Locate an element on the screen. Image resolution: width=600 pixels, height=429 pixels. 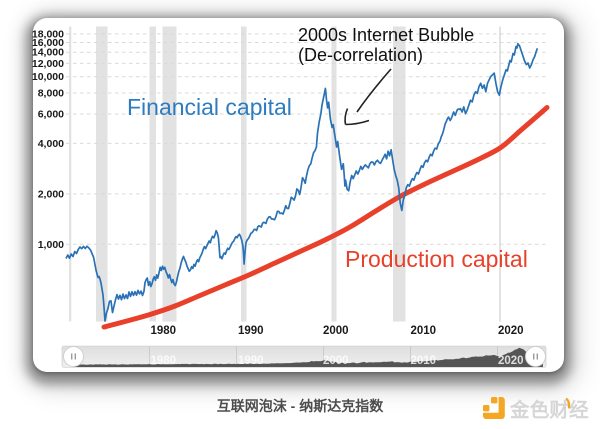
svg-text: 10,000 is located at coordinates (48, 77).